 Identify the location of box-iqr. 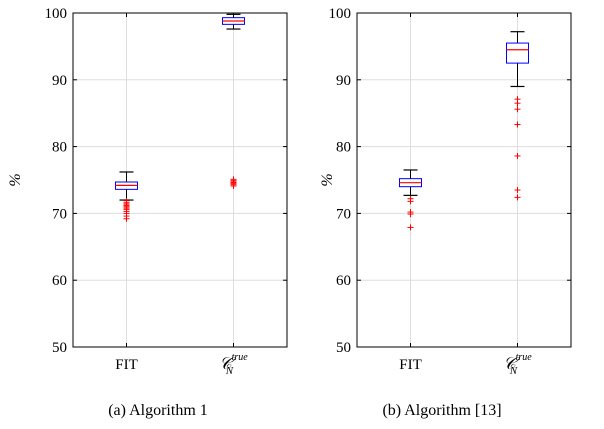
(517, 53).